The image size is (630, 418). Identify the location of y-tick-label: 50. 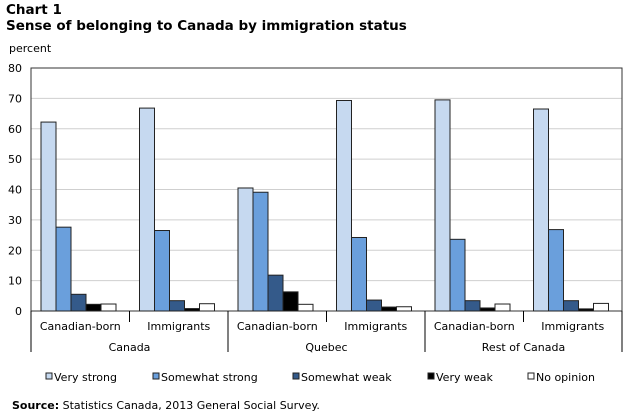
(15, 159).